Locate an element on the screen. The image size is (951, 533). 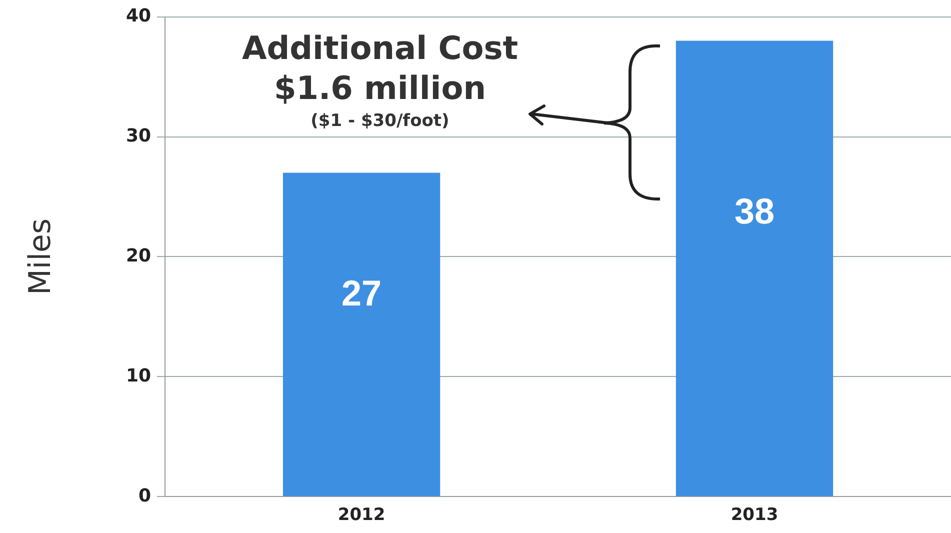
y-tick-label: 20 is located at coordinates (139, 255).